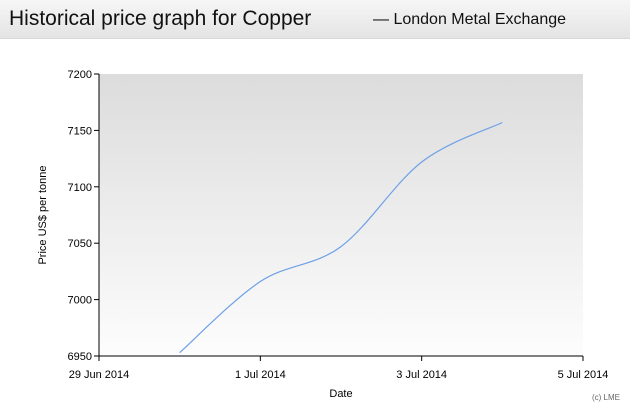  I want to click on page-title: Historical price graph for Copper, so click(160, 18).